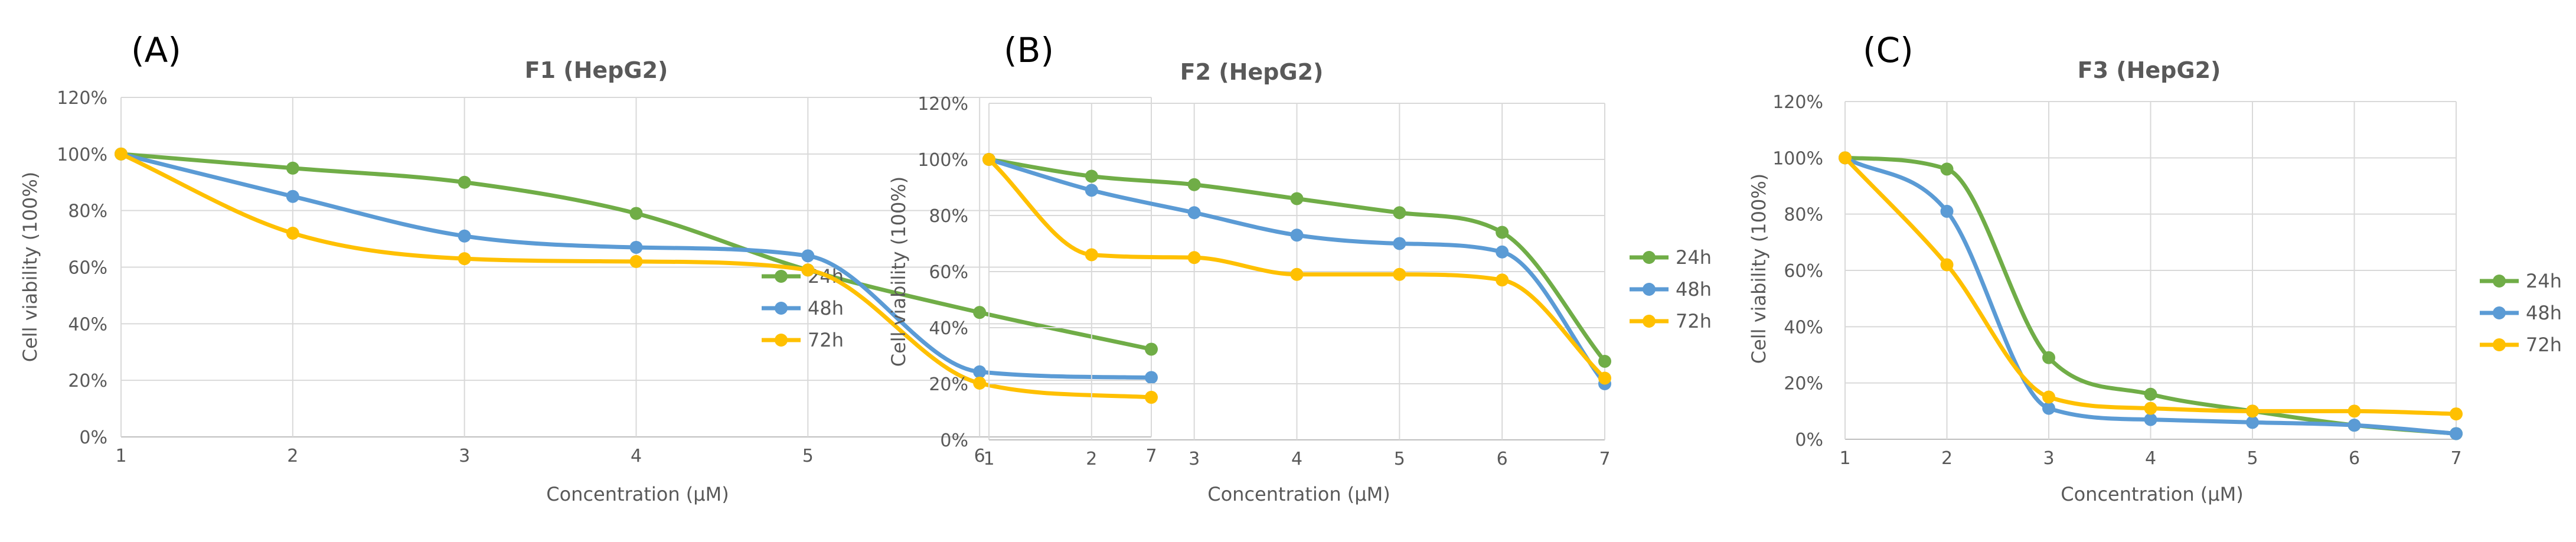 This screenshot has height=542, width=2576. What do you see at coordinates (948, 272) in the screenshot?
I see `y-tick-label: 60%` at bounding box center [948, 272].